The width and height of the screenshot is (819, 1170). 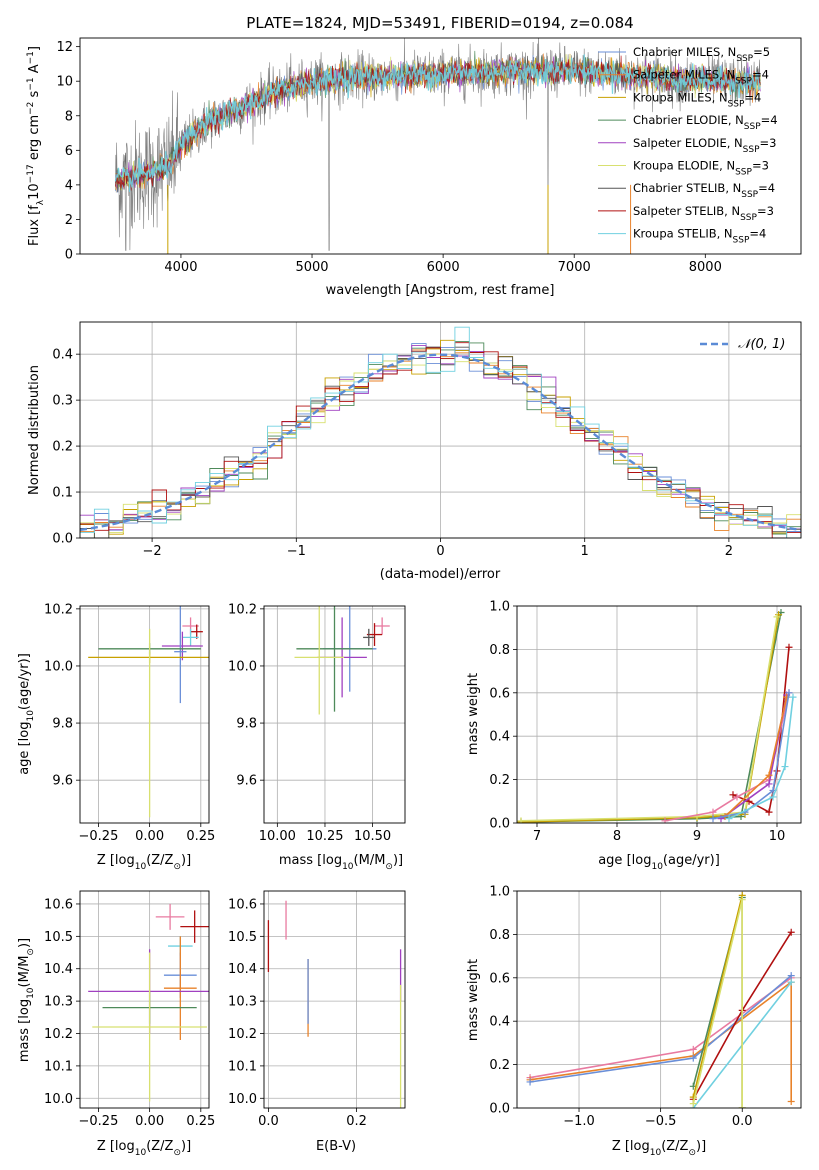 What do you see at coordinates (34, 95) in the screenshot?
I see `spectrum-ylabel-part: s` at bounding box center [34, 95].